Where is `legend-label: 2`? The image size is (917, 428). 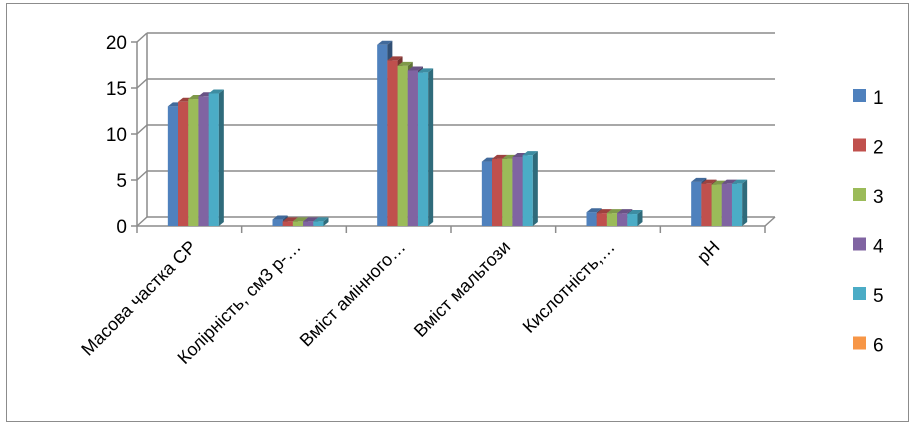
legend-label: 2 is located at coordinates (878, 148).